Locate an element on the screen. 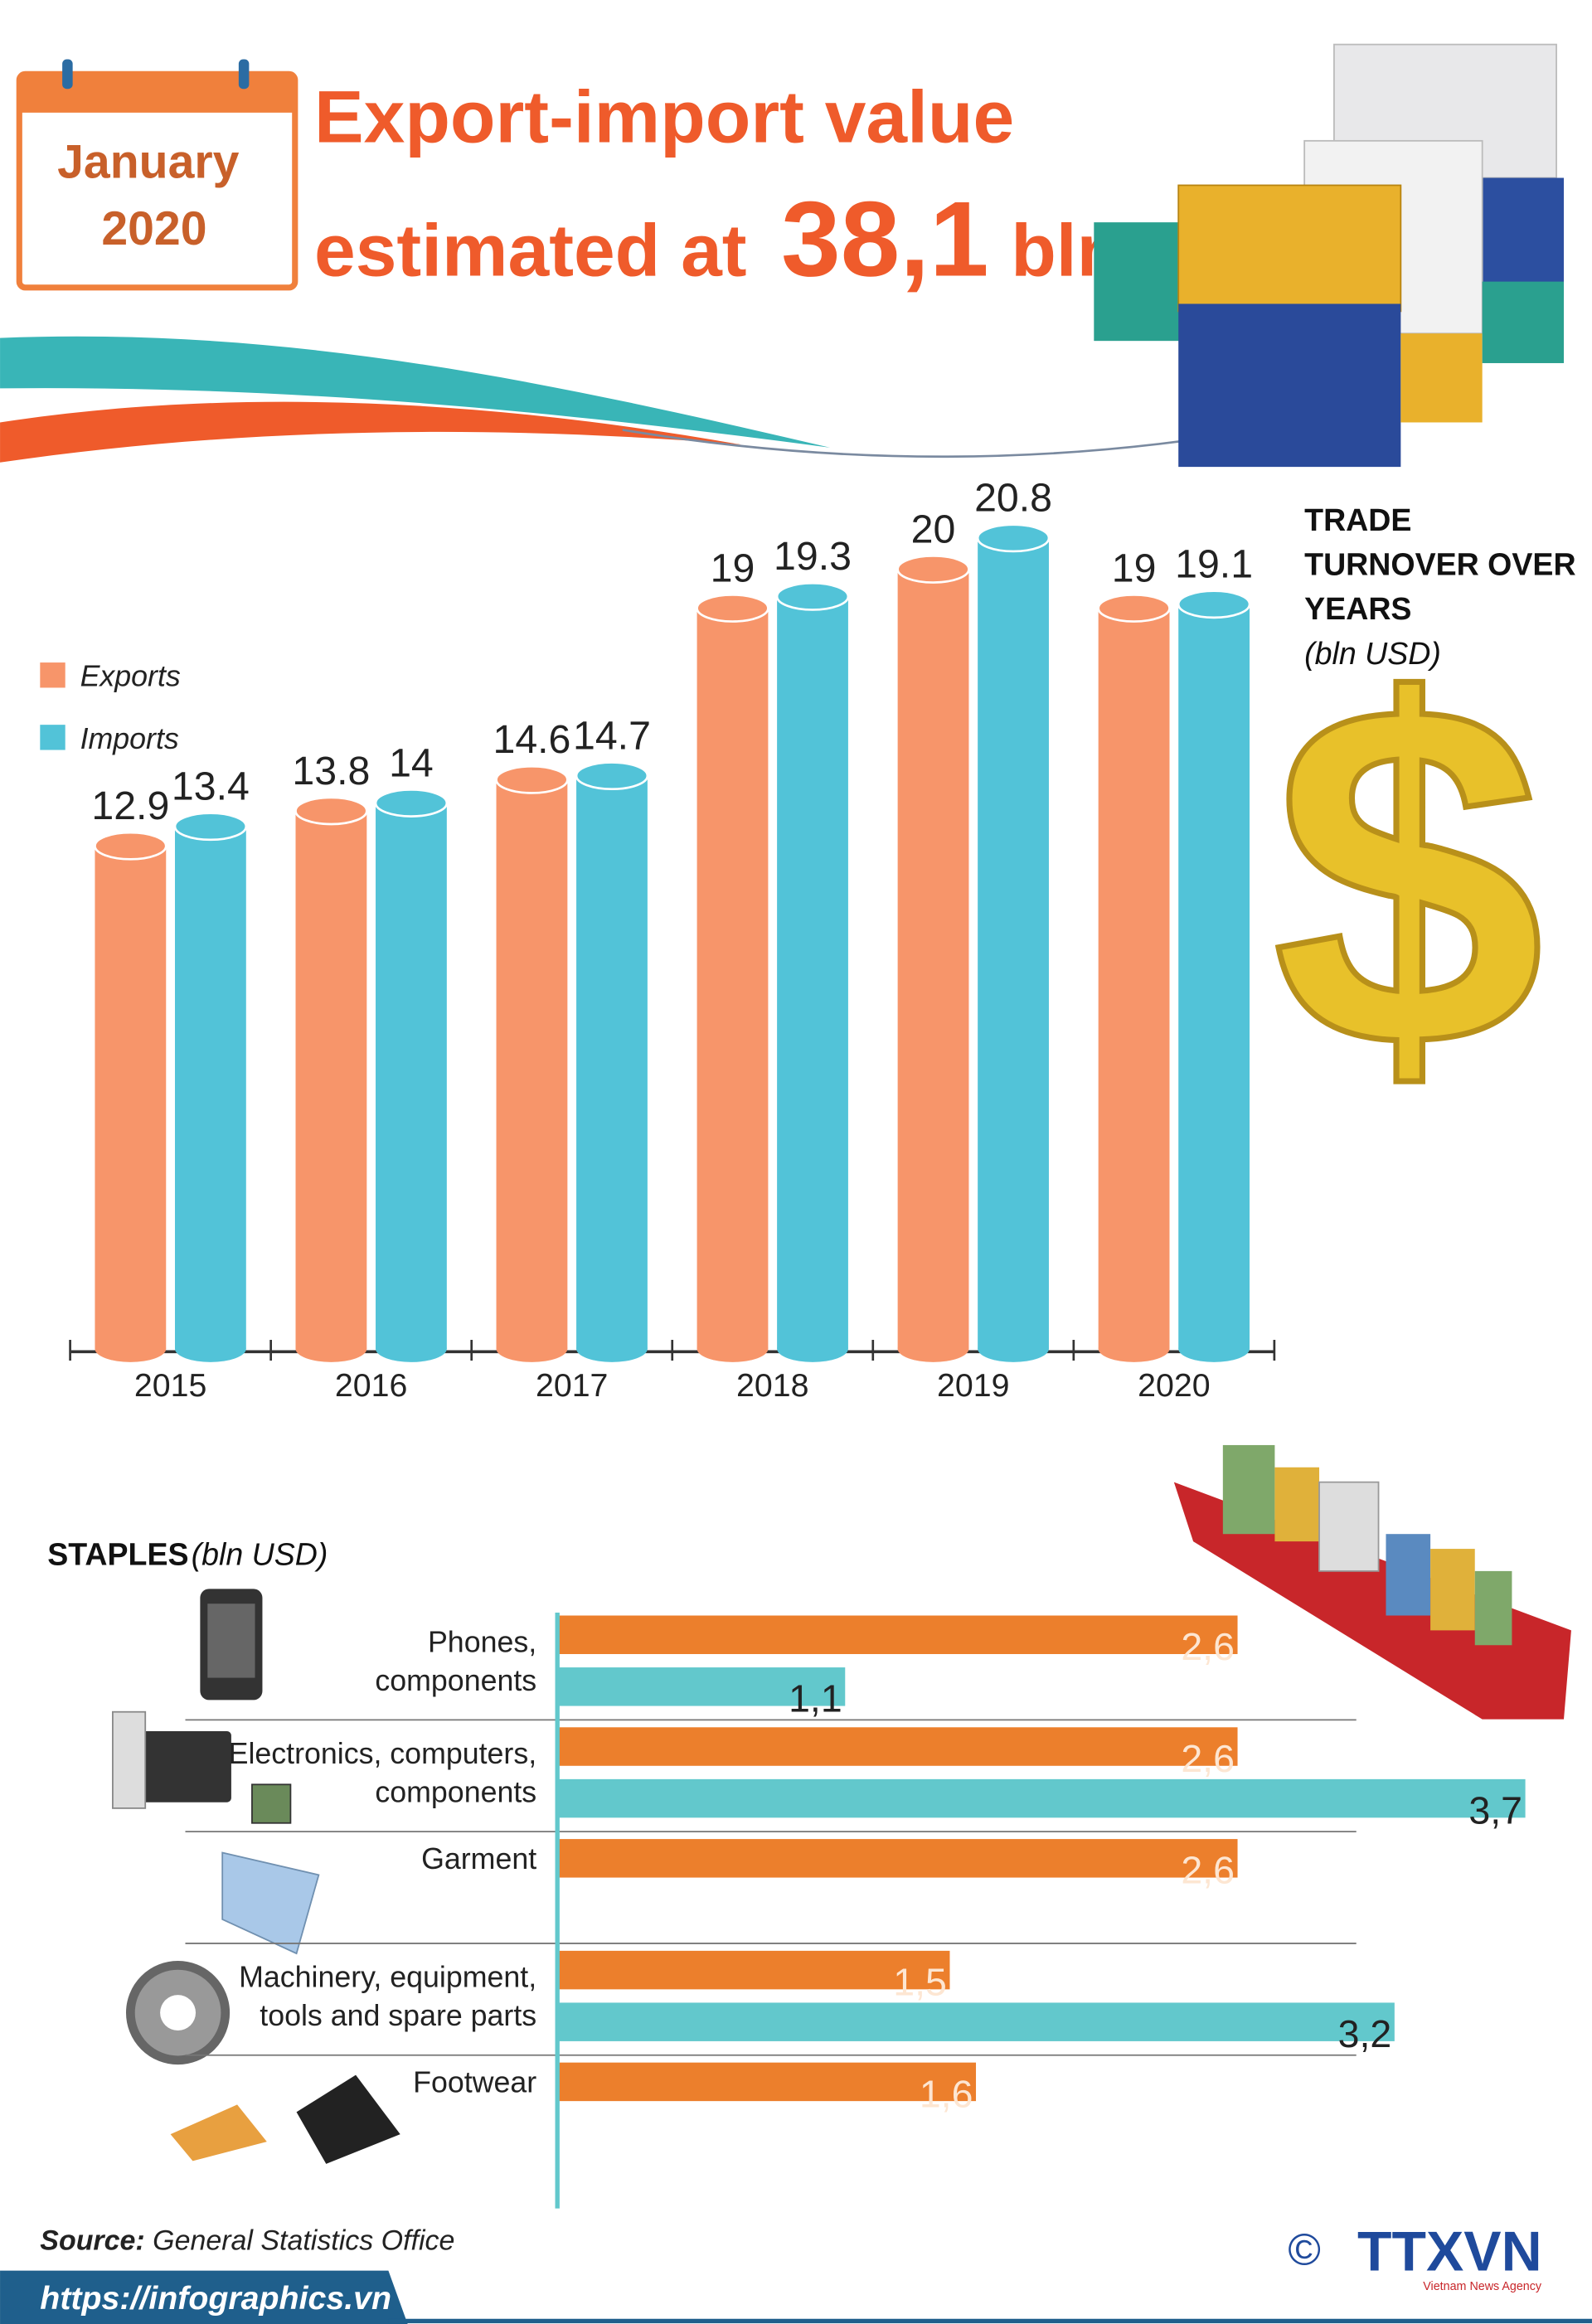 The height and width of the screenshot is (2324, 1592). value-label: 19.3 is located at coordinates (813, 556).